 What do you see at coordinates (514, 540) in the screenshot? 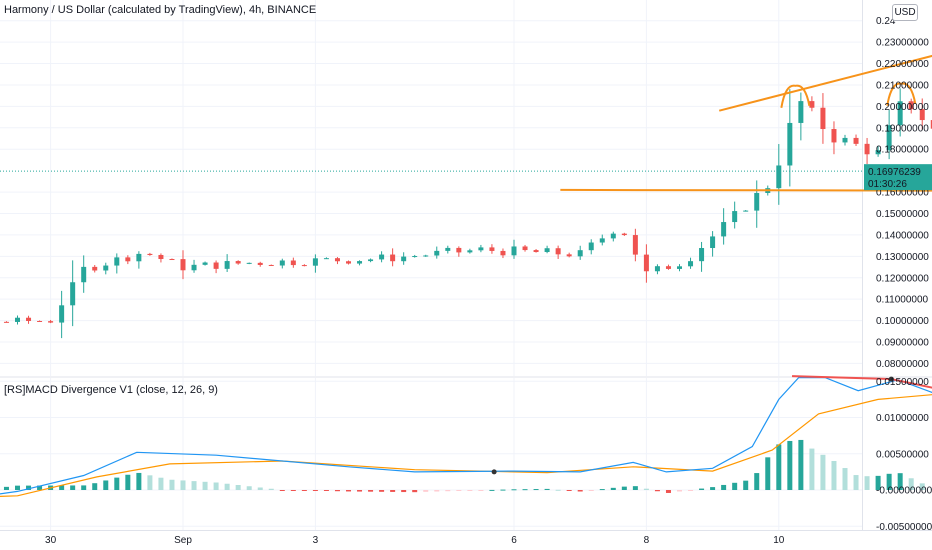
I see `time-tick-label: 6` at bounding box center [514, 540].